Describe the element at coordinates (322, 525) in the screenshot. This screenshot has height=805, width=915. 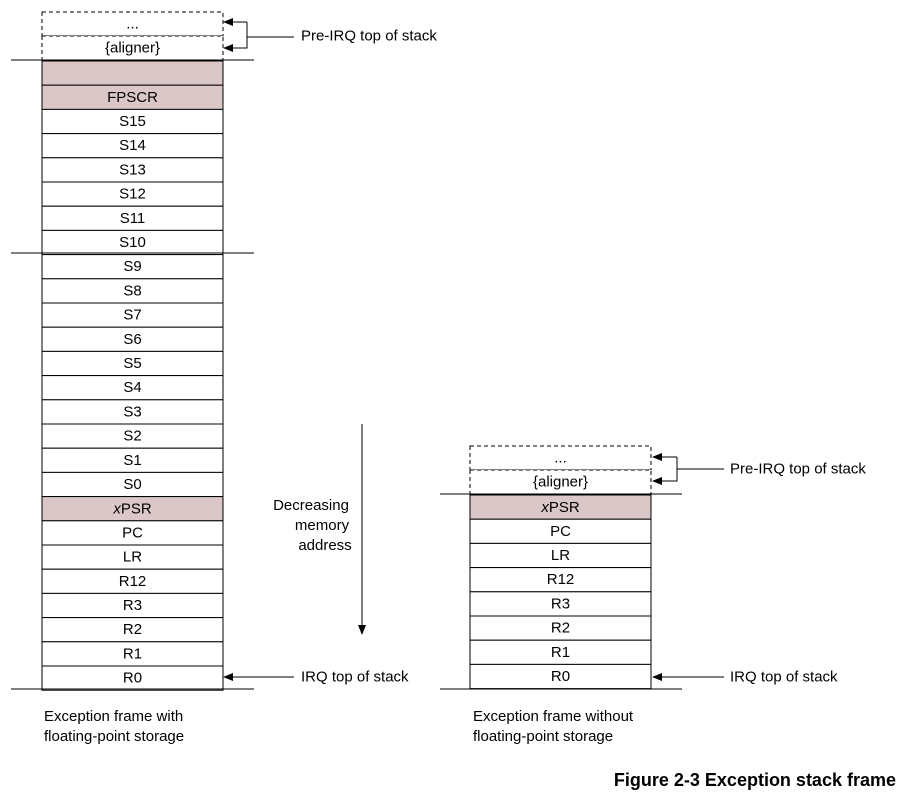
I see `direction-label-line-2: memory` at that location.